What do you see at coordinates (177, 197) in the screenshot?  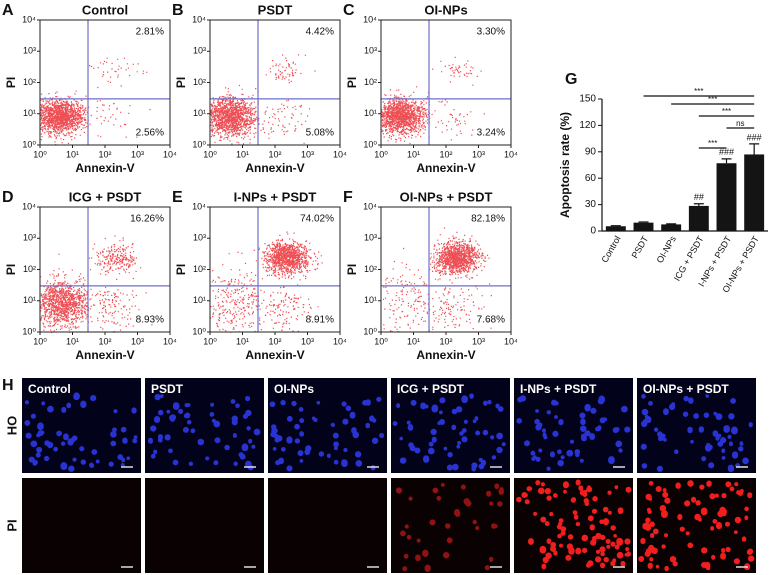 I see `panel-label: E` at bounding box center [177, 197].